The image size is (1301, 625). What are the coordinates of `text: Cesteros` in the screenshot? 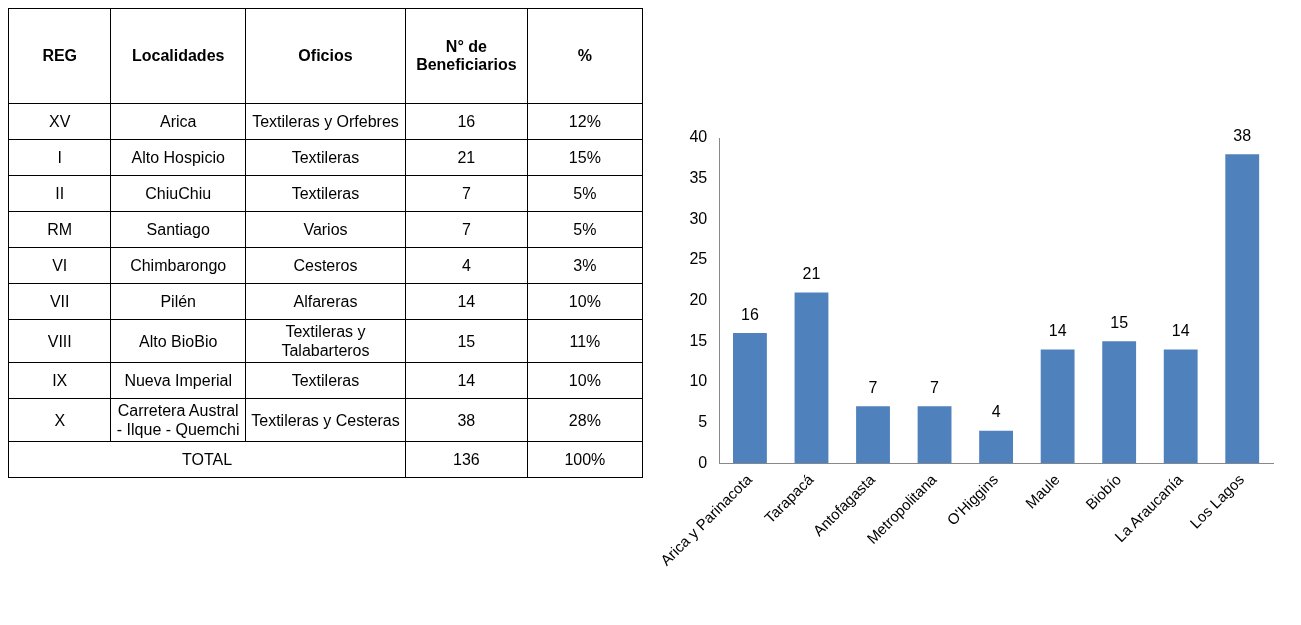 It's located at (325, 265).